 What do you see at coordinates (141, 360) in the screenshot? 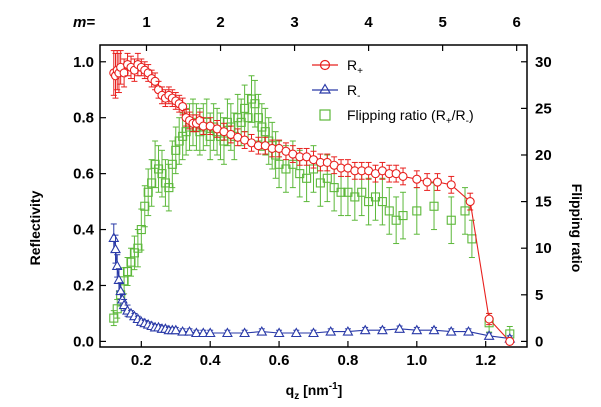
I see `x-tick-label-0: 0.2` at bounding box center [141, 360].